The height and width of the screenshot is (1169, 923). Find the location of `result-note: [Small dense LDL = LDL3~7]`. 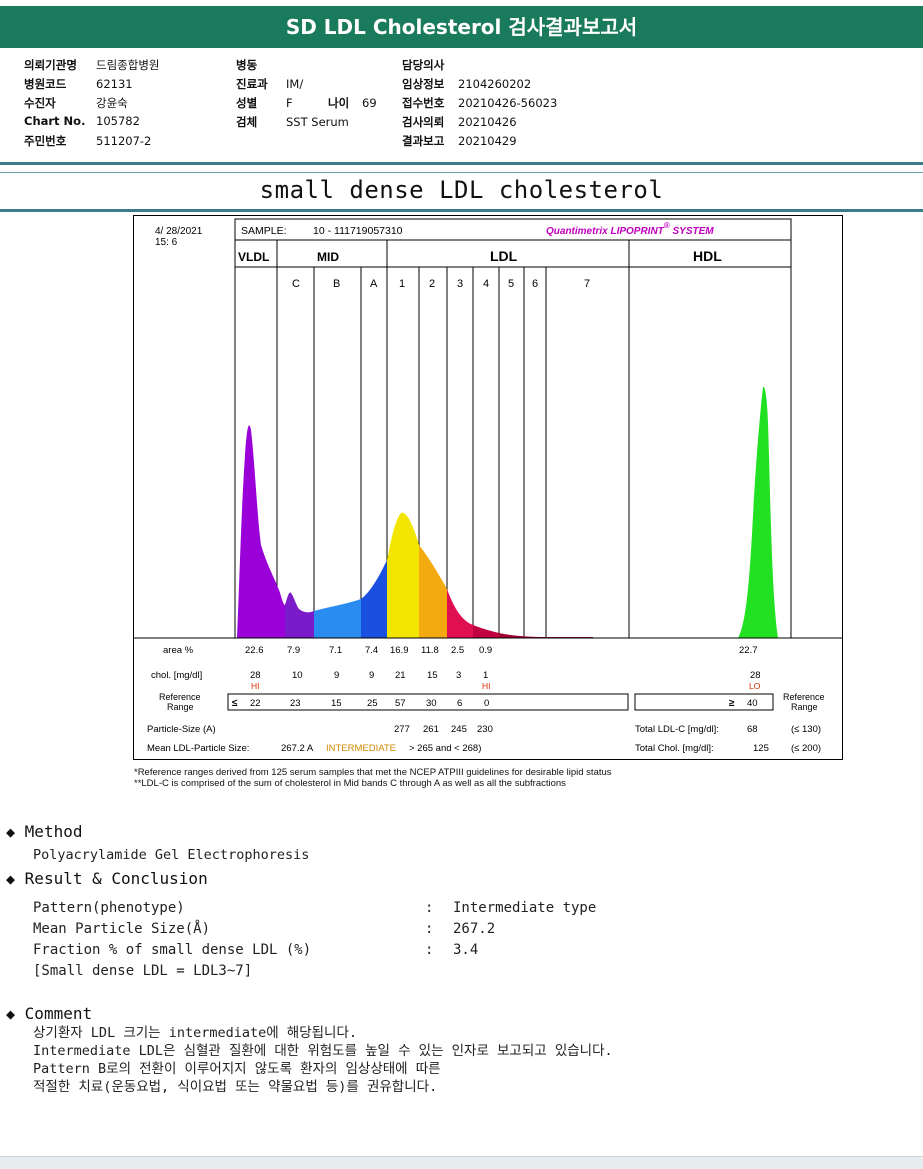

result-note: [Small dense LDL = LDL3~7] is located at coordinates (143, 971).